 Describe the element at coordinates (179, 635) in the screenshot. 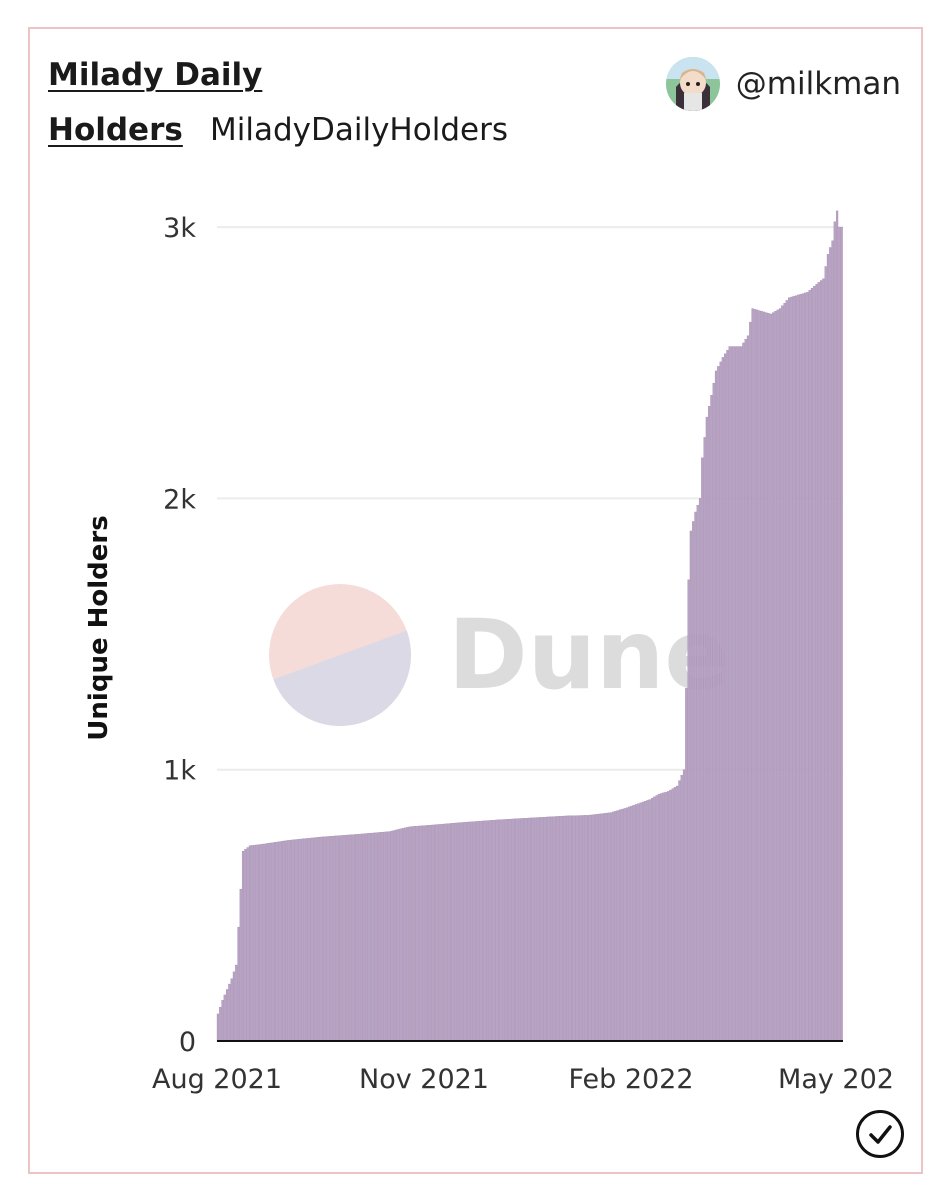

I see `y-tick-labels: 0 1k 2k 3k` at that location.